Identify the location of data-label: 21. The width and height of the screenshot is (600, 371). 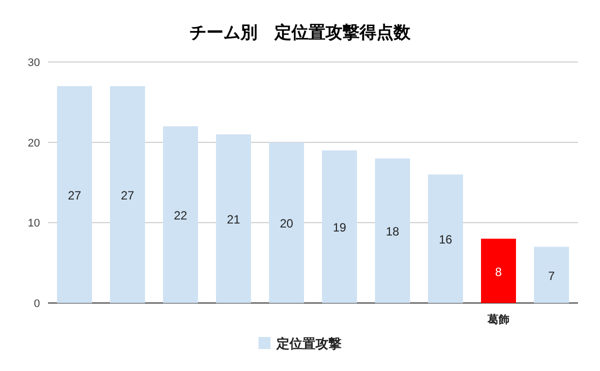
(233, 219).